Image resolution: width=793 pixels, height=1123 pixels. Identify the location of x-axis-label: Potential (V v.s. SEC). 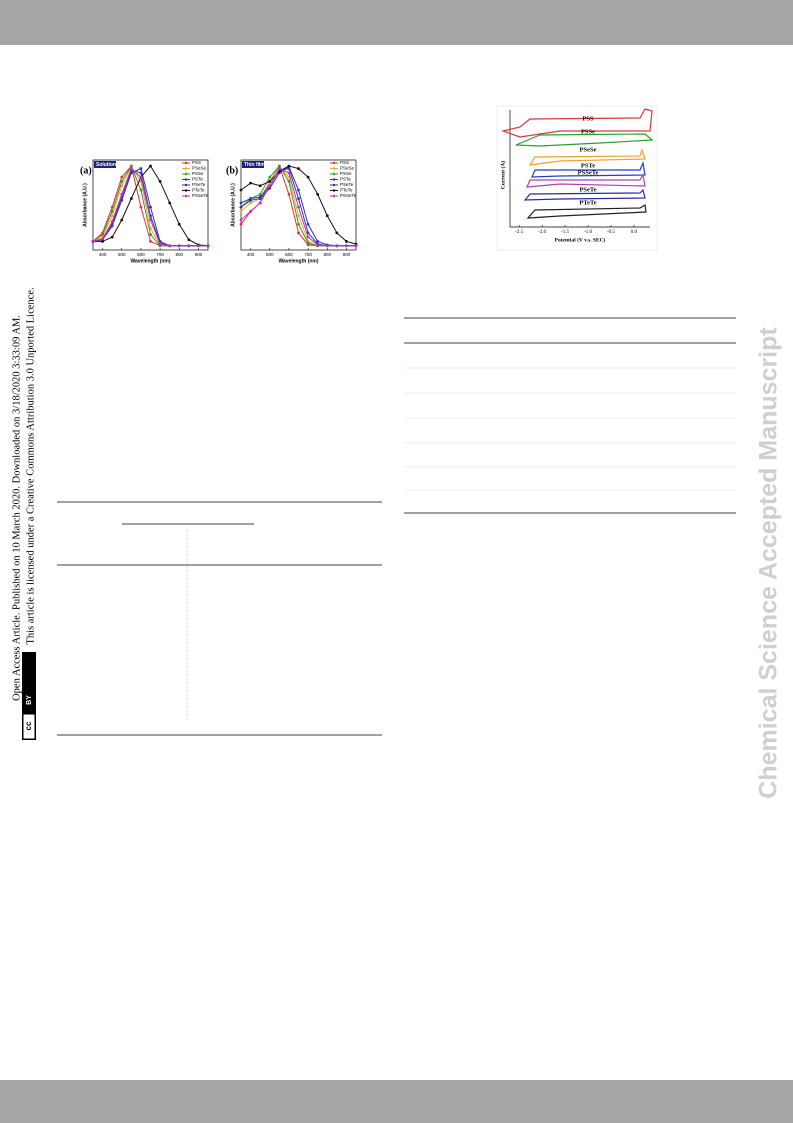
(580, 239).